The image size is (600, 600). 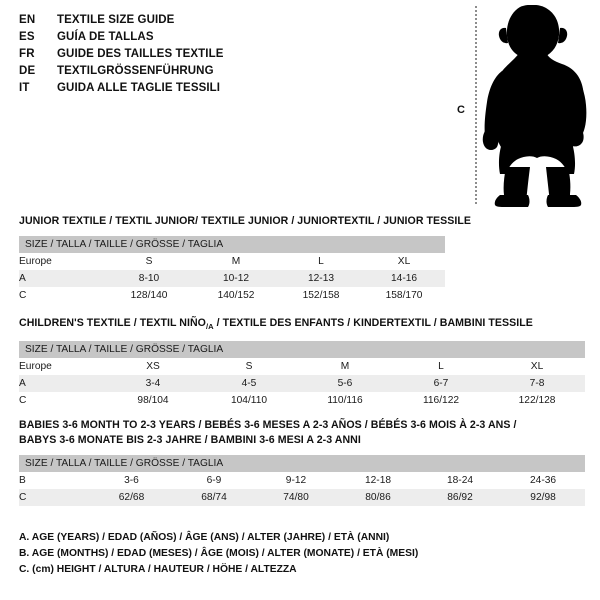 What do you see at coordinates (24, 88) in the screenshot?
I see `language-code: IT` at bounding box center [24, 88].